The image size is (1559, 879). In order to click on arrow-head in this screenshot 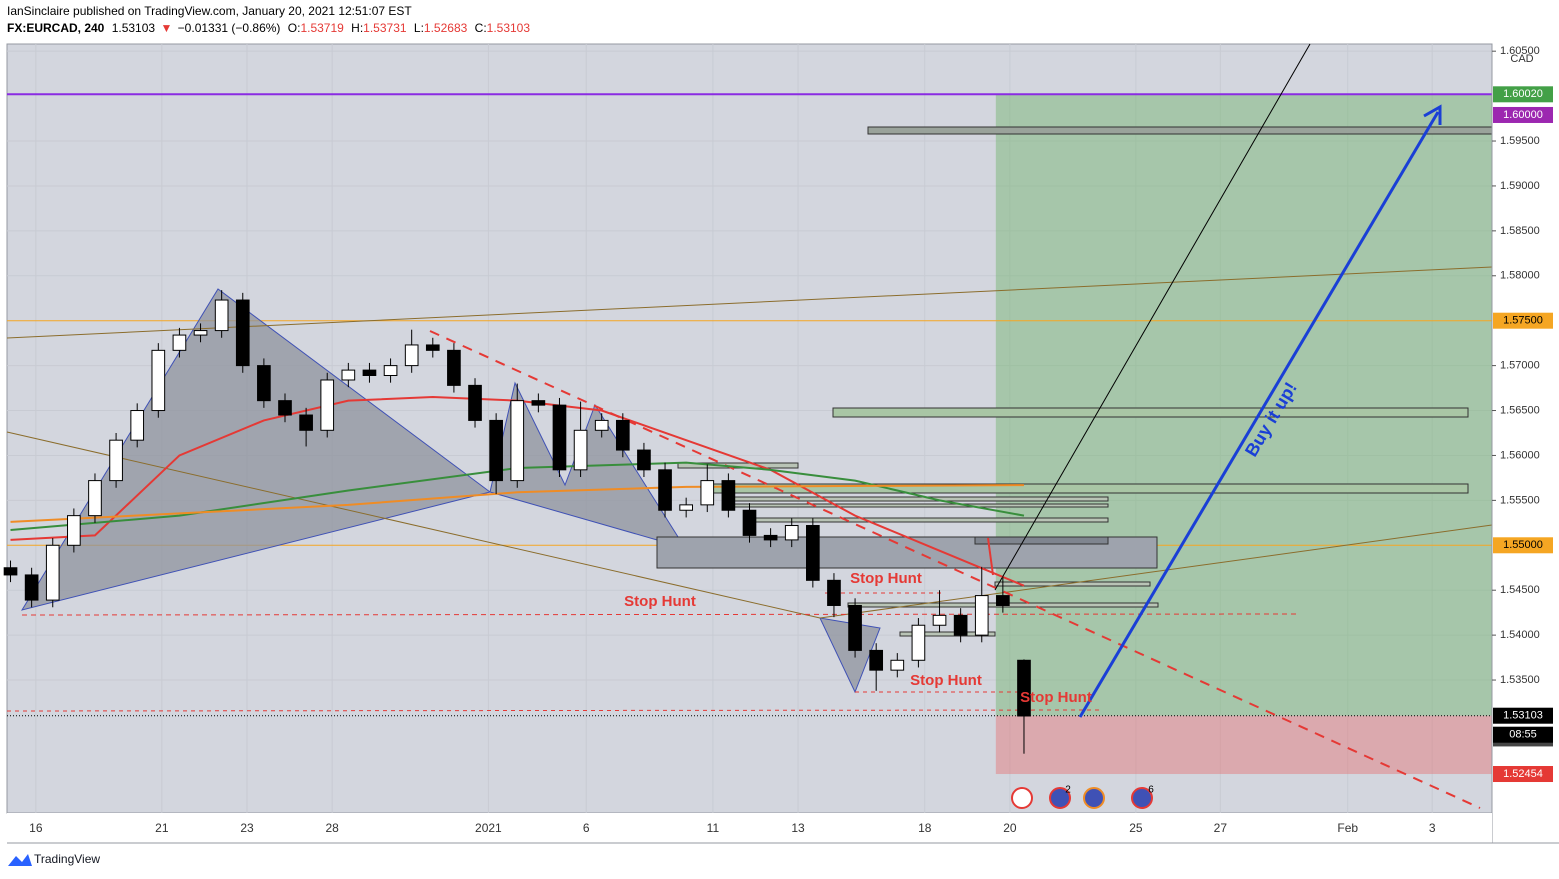, I will do `click(1432, 114)`.